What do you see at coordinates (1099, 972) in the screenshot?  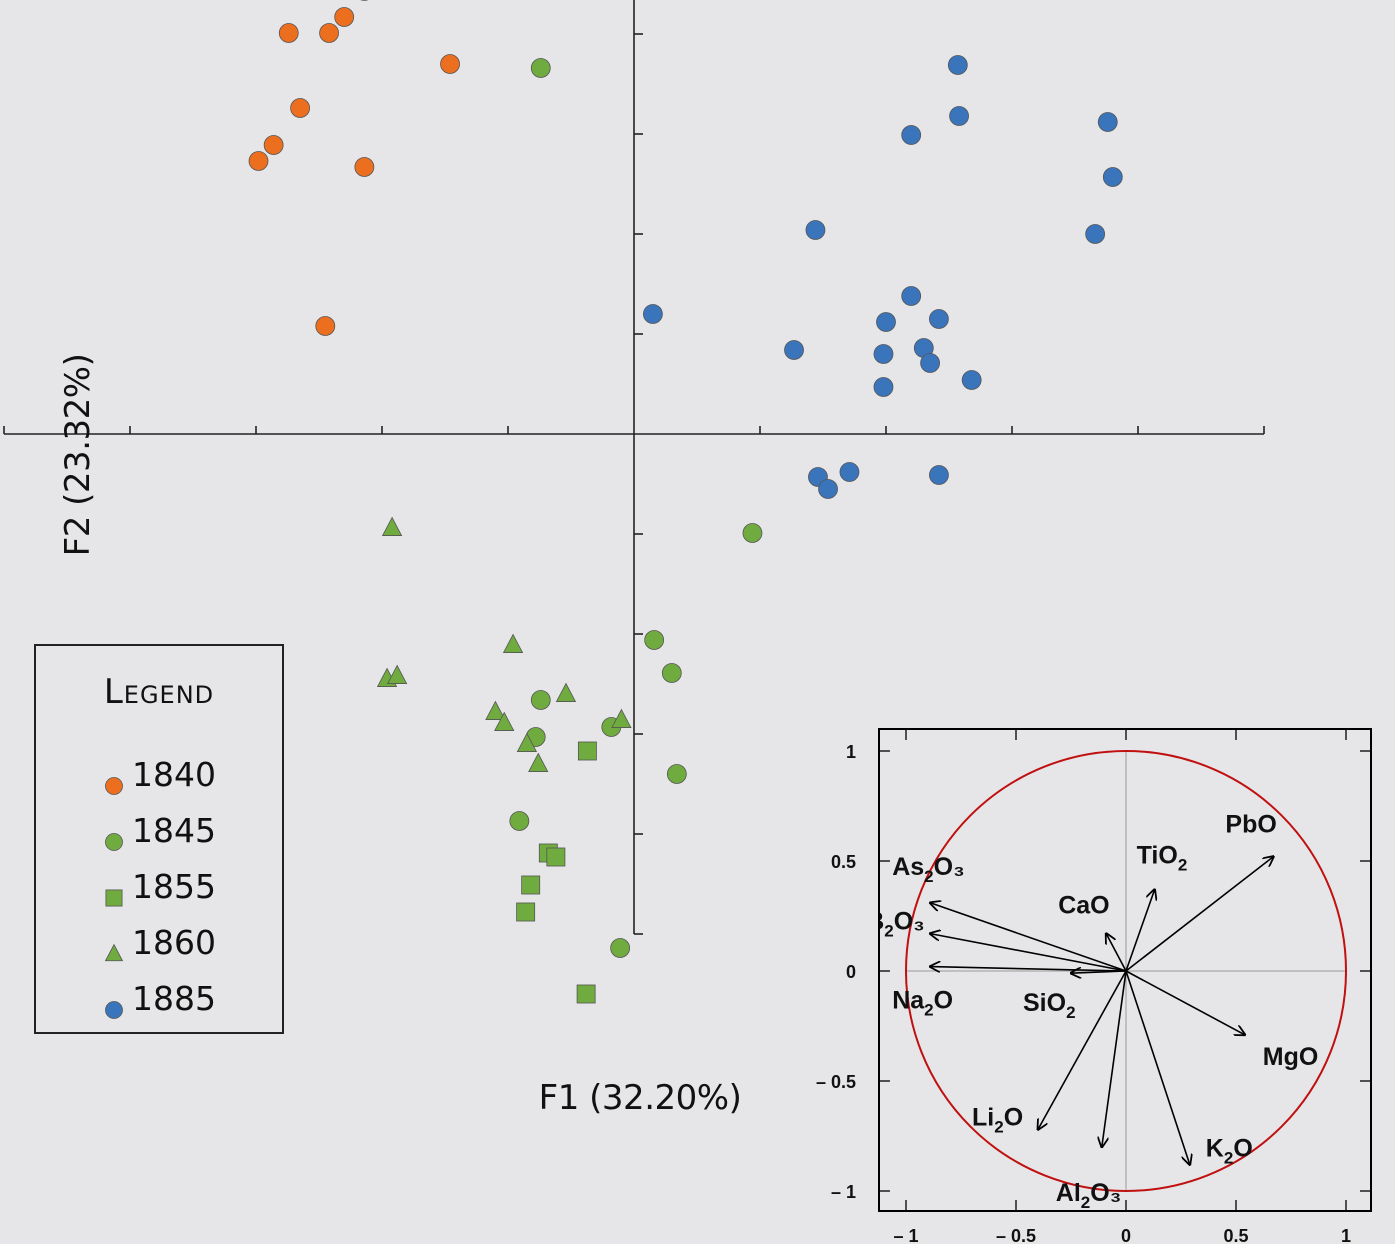 I see `loading-vector-sio` at bounding box center [1099, 972].